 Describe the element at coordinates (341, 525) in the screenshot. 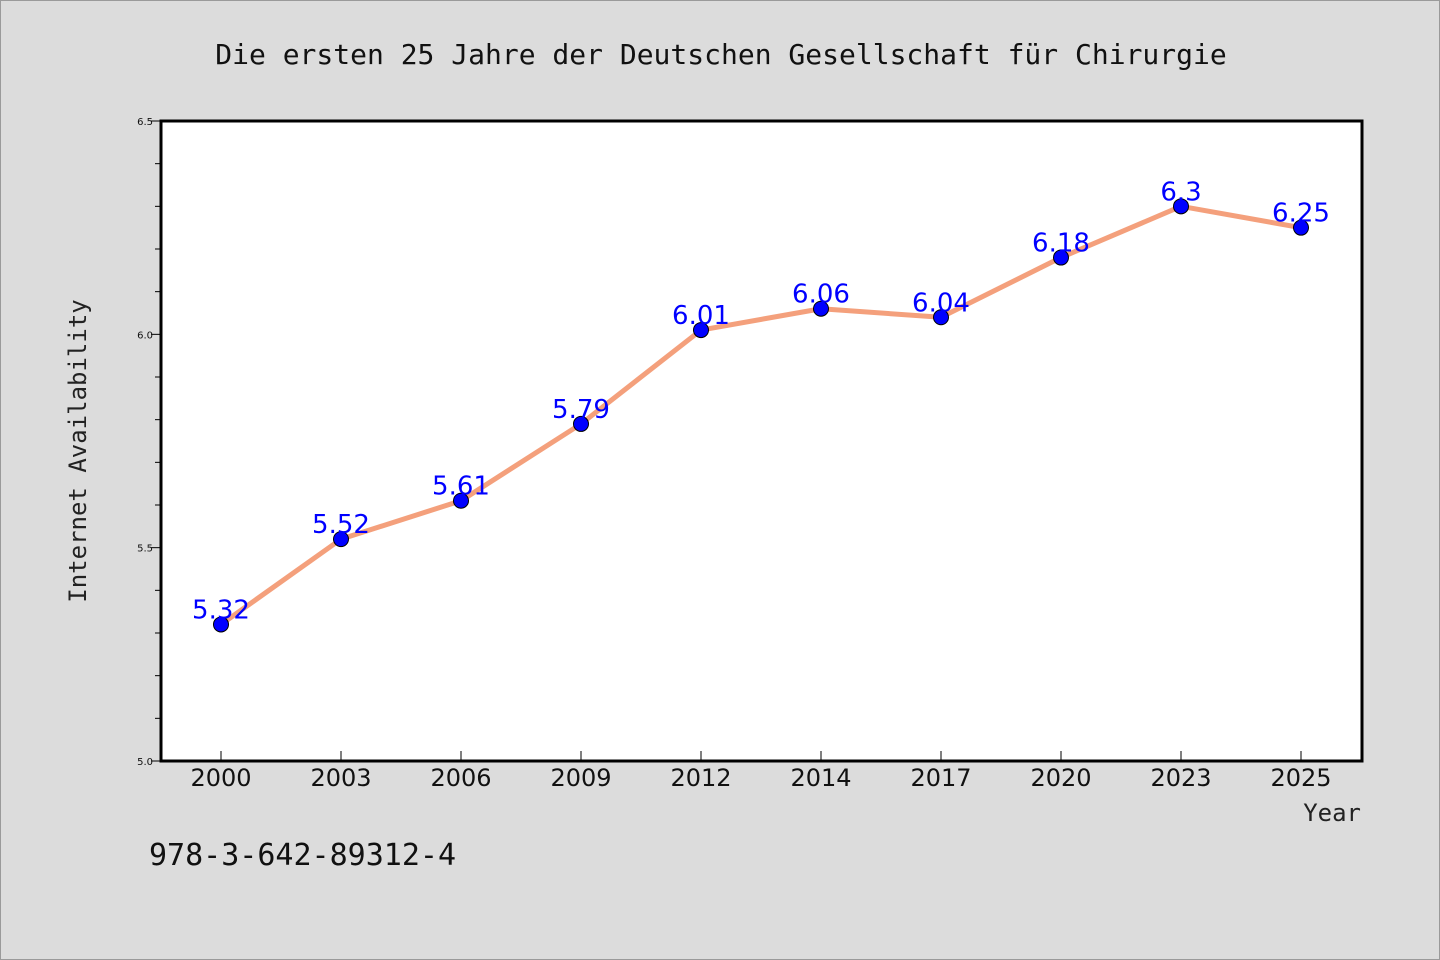

I see `data-label: 5.52` at that location.